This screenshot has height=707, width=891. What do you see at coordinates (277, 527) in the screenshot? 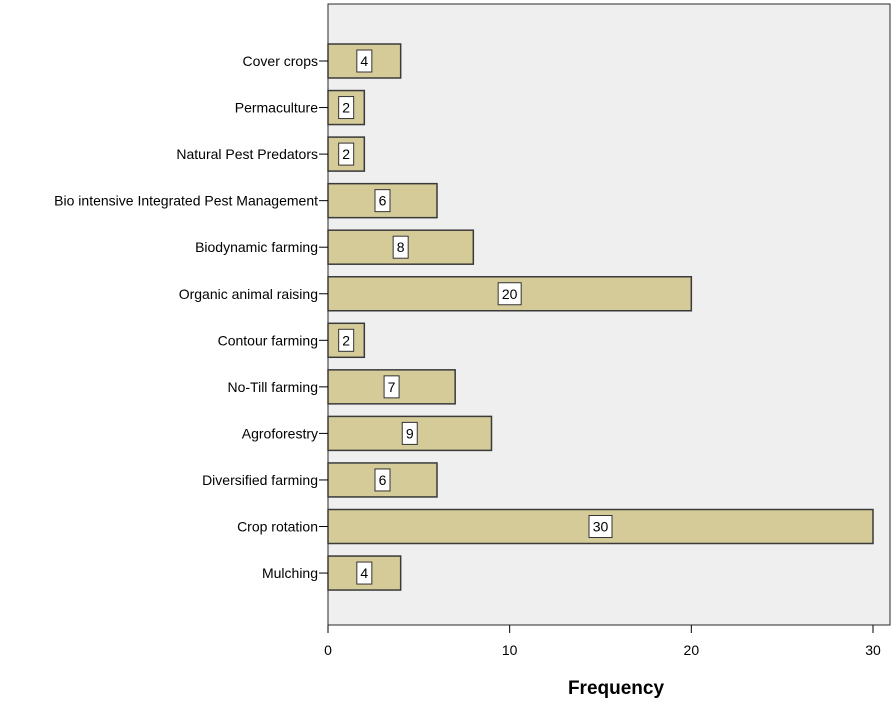
I see `category-label-10: Crop rotation` at bounding box center [277, 527].